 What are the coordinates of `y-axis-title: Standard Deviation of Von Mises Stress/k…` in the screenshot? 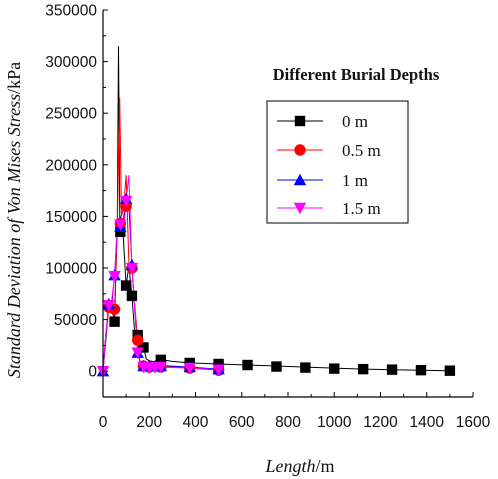 It's located at (14, 220).